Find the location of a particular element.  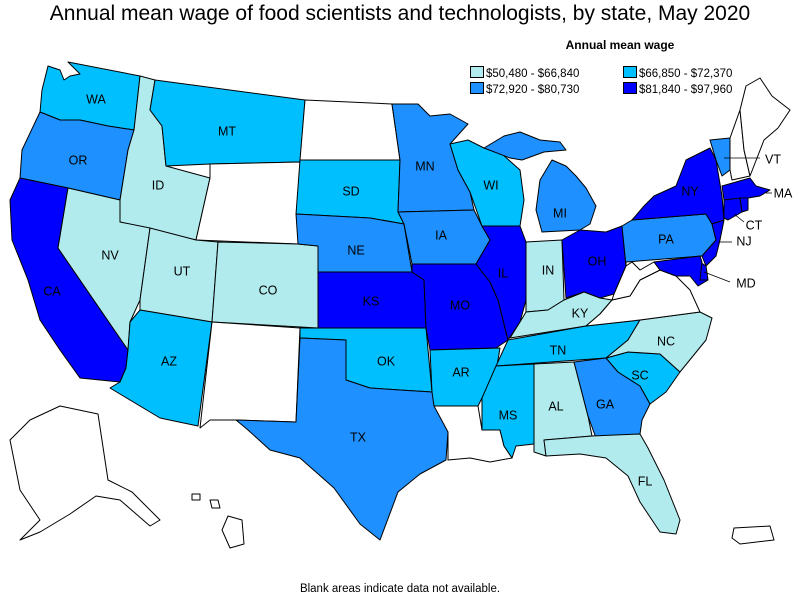

legend-label: $66,850 - $72,370 is located at coordinates (686, 74).